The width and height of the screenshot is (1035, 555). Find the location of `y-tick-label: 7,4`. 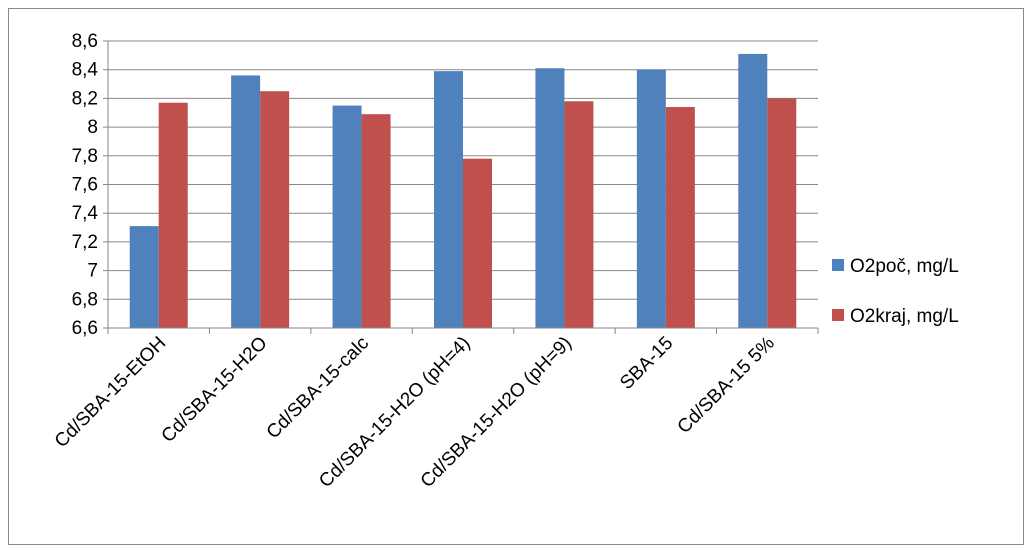

y-tick-label: 7,4 is located at coordinates (85, 213).